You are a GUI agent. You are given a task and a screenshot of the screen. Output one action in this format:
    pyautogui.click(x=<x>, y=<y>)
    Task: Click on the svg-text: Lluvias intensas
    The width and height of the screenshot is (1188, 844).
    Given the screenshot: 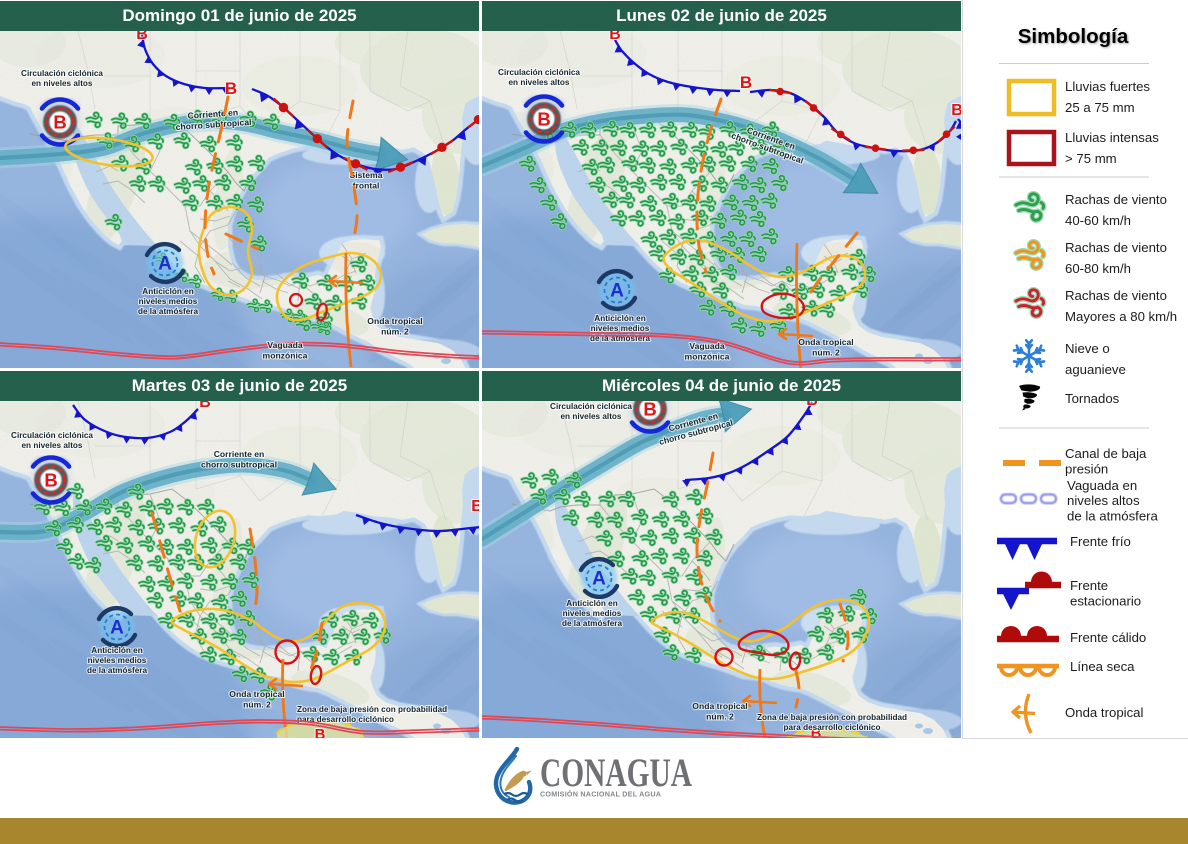 What is the action you would take?
    pyautogui.click(x=1112, y=137)
    